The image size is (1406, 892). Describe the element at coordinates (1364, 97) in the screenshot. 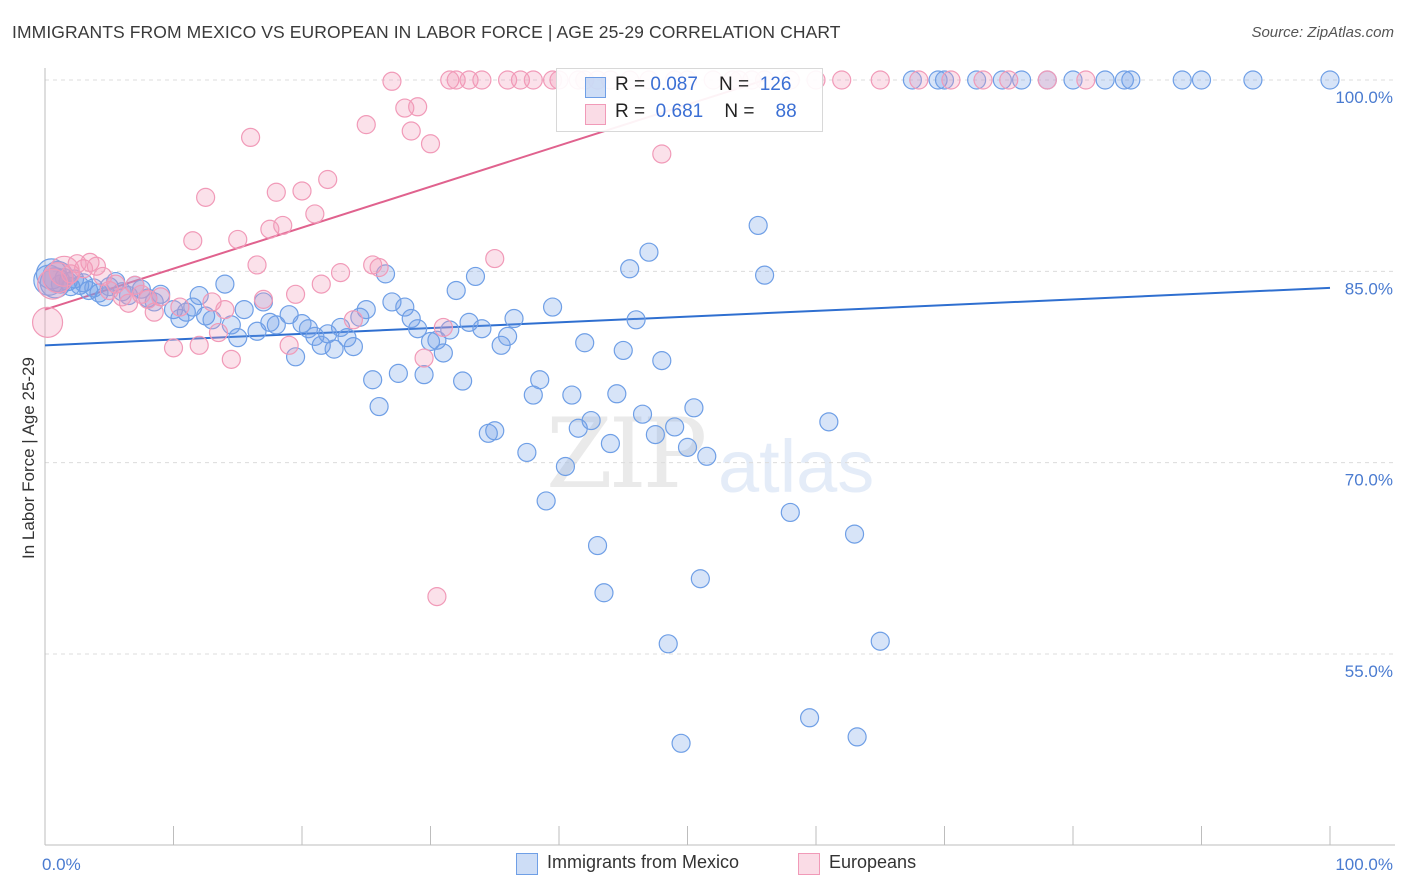

I see `y-tick-label: 100.0%` at that location.